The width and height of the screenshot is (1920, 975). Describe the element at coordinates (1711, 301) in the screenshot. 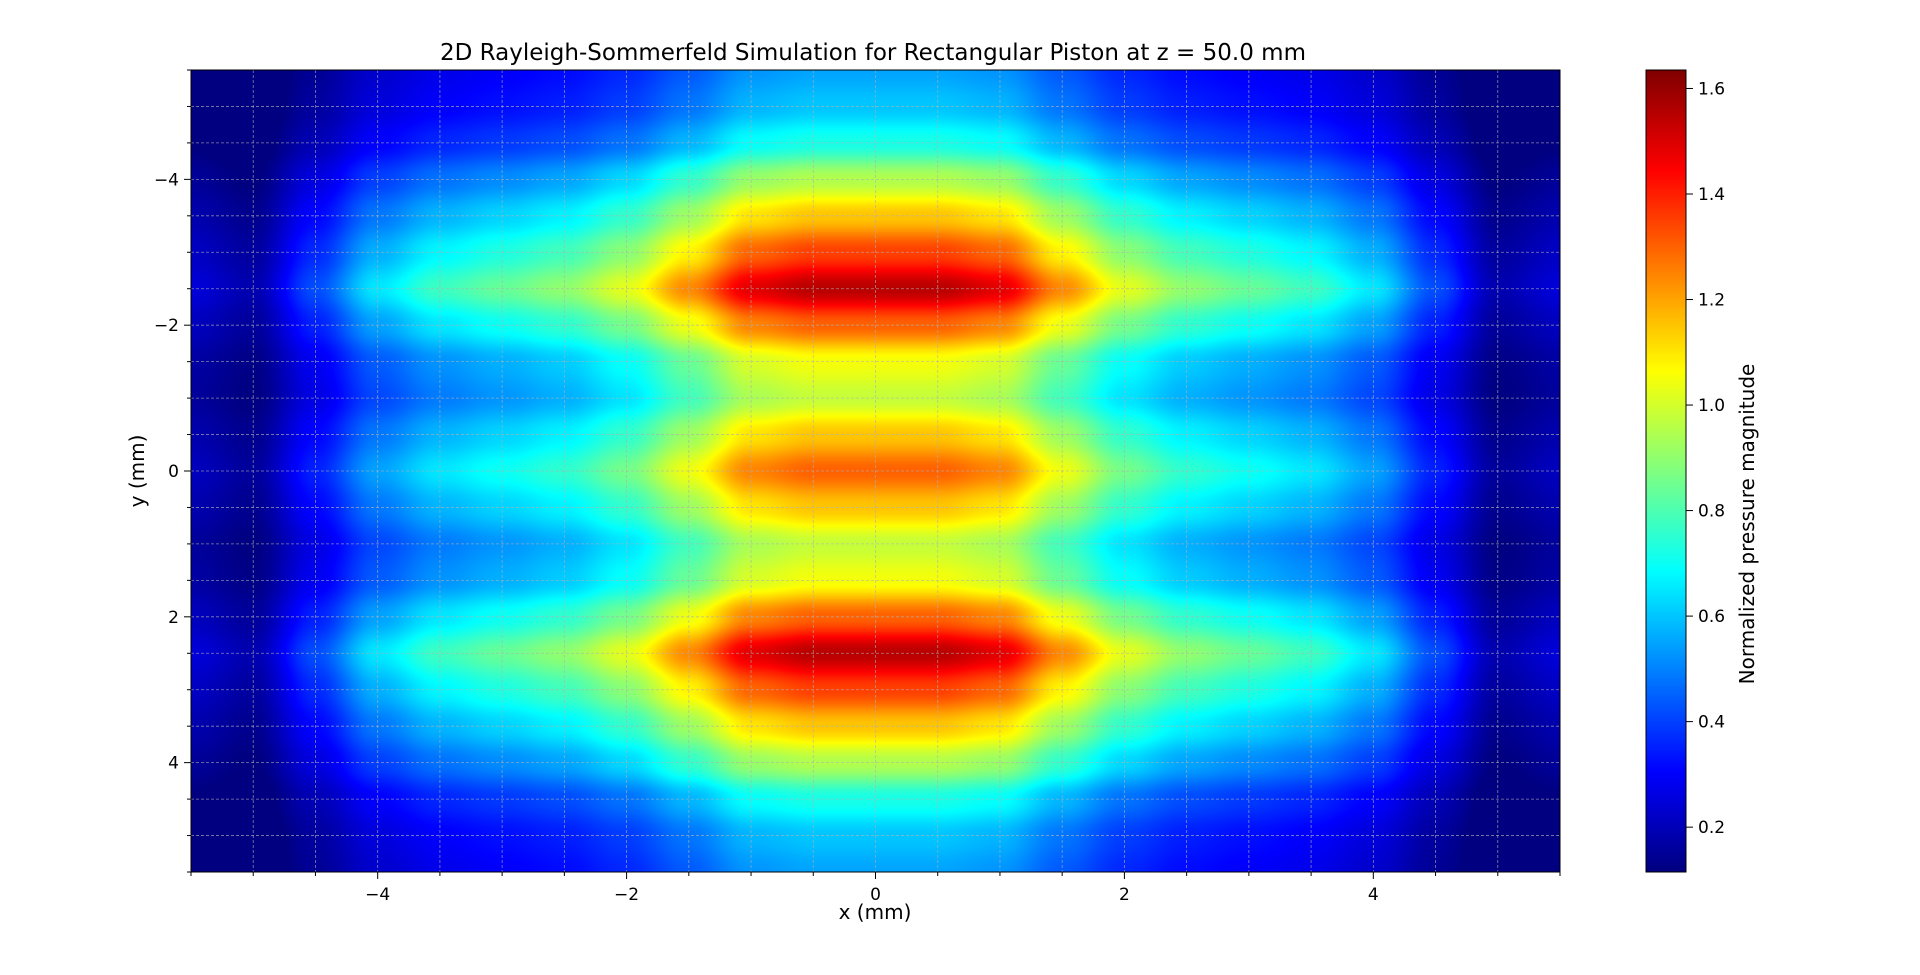

I see `colorbar-tick-label: 1.2` at that location.